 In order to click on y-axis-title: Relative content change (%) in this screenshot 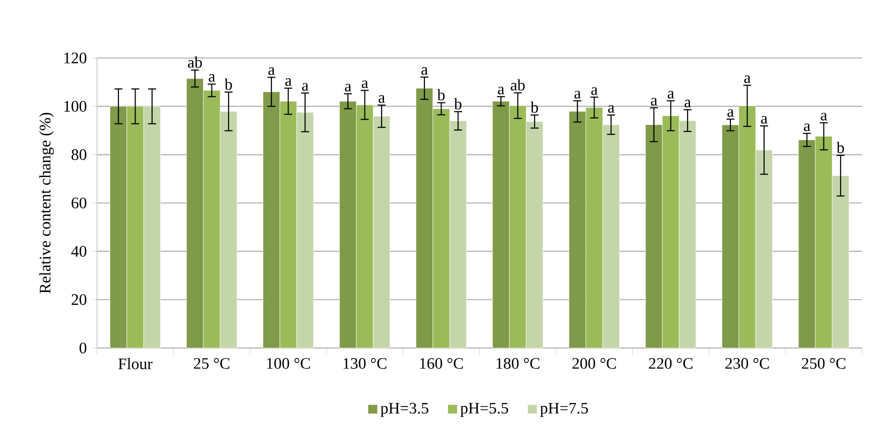, I will do `click(46, 203)`.